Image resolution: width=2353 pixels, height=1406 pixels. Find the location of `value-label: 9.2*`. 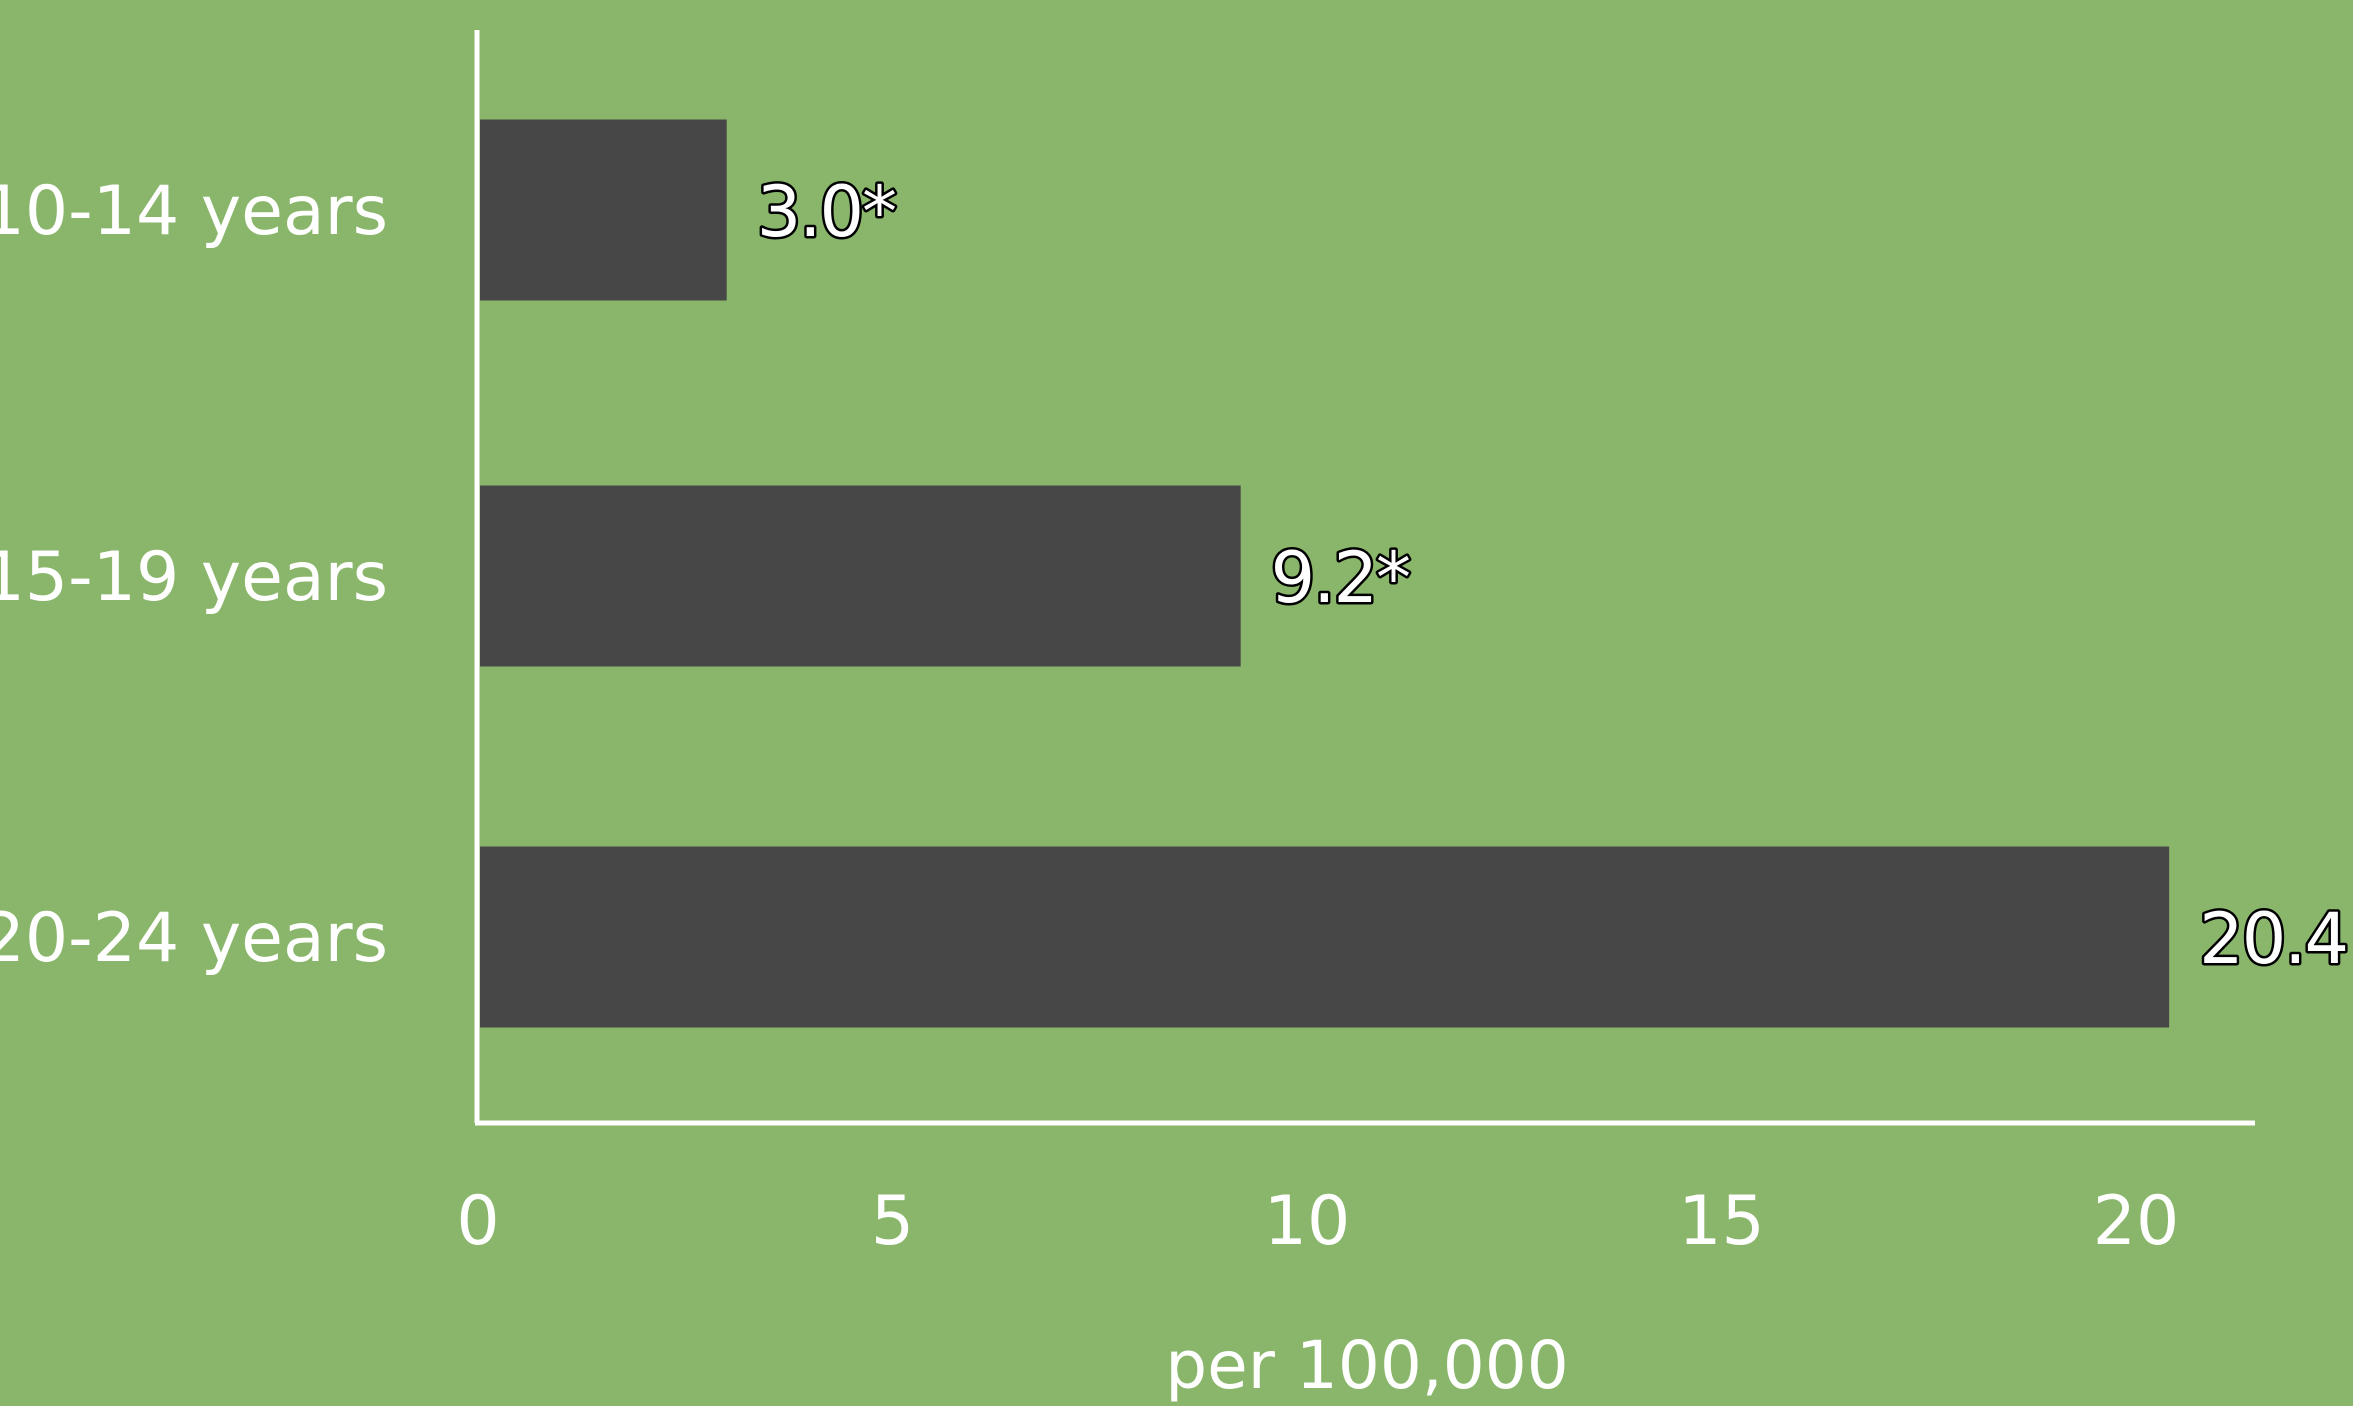

value-label: 9.2* is located at coordinates (1340, 578).